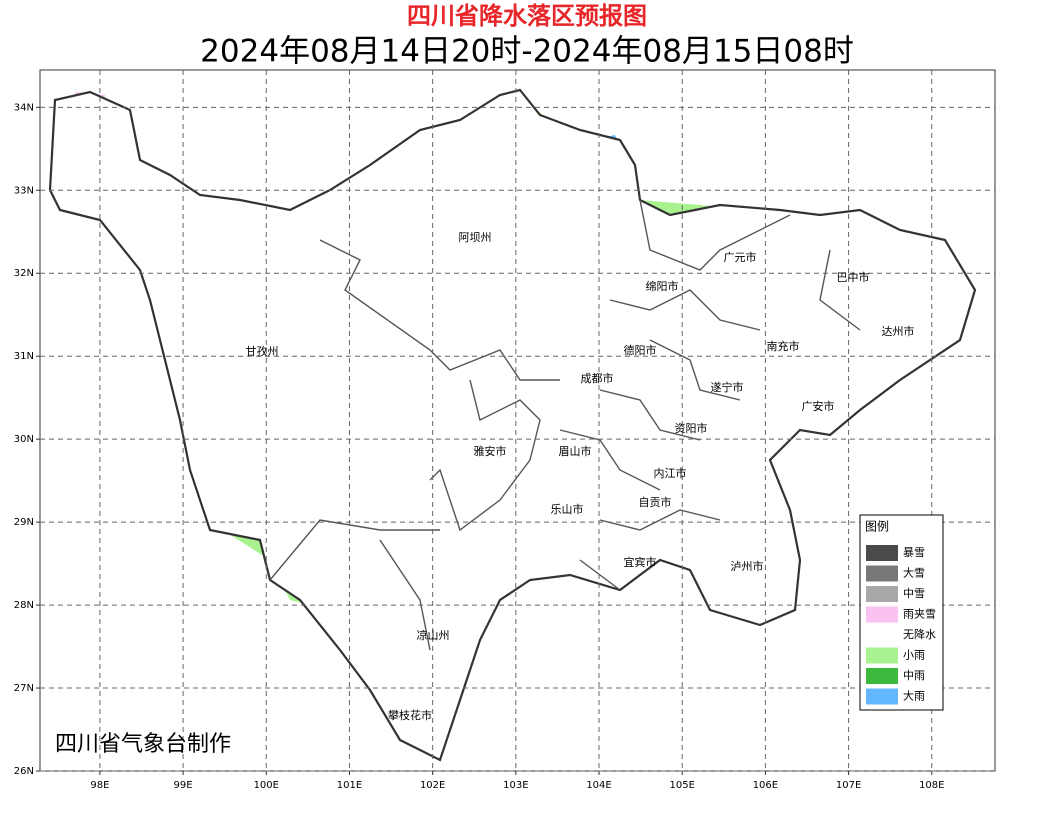 The width and height of the screenshot is (1055, 821). I want to click on city-label: 达州市, so click(898, 331).